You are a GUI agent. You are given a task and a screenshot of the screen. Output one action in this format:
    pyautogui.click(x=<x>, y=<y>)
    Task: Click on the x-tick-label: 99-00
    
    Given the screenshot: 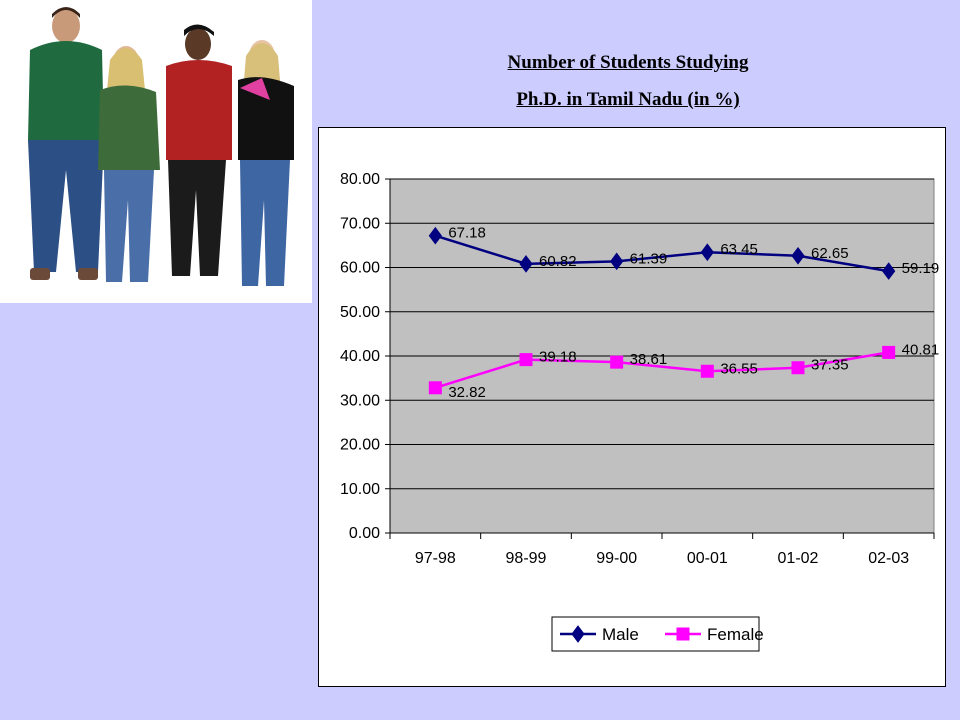 What is the action you would take?
    pyautogui.click(x=616, y=558)
    